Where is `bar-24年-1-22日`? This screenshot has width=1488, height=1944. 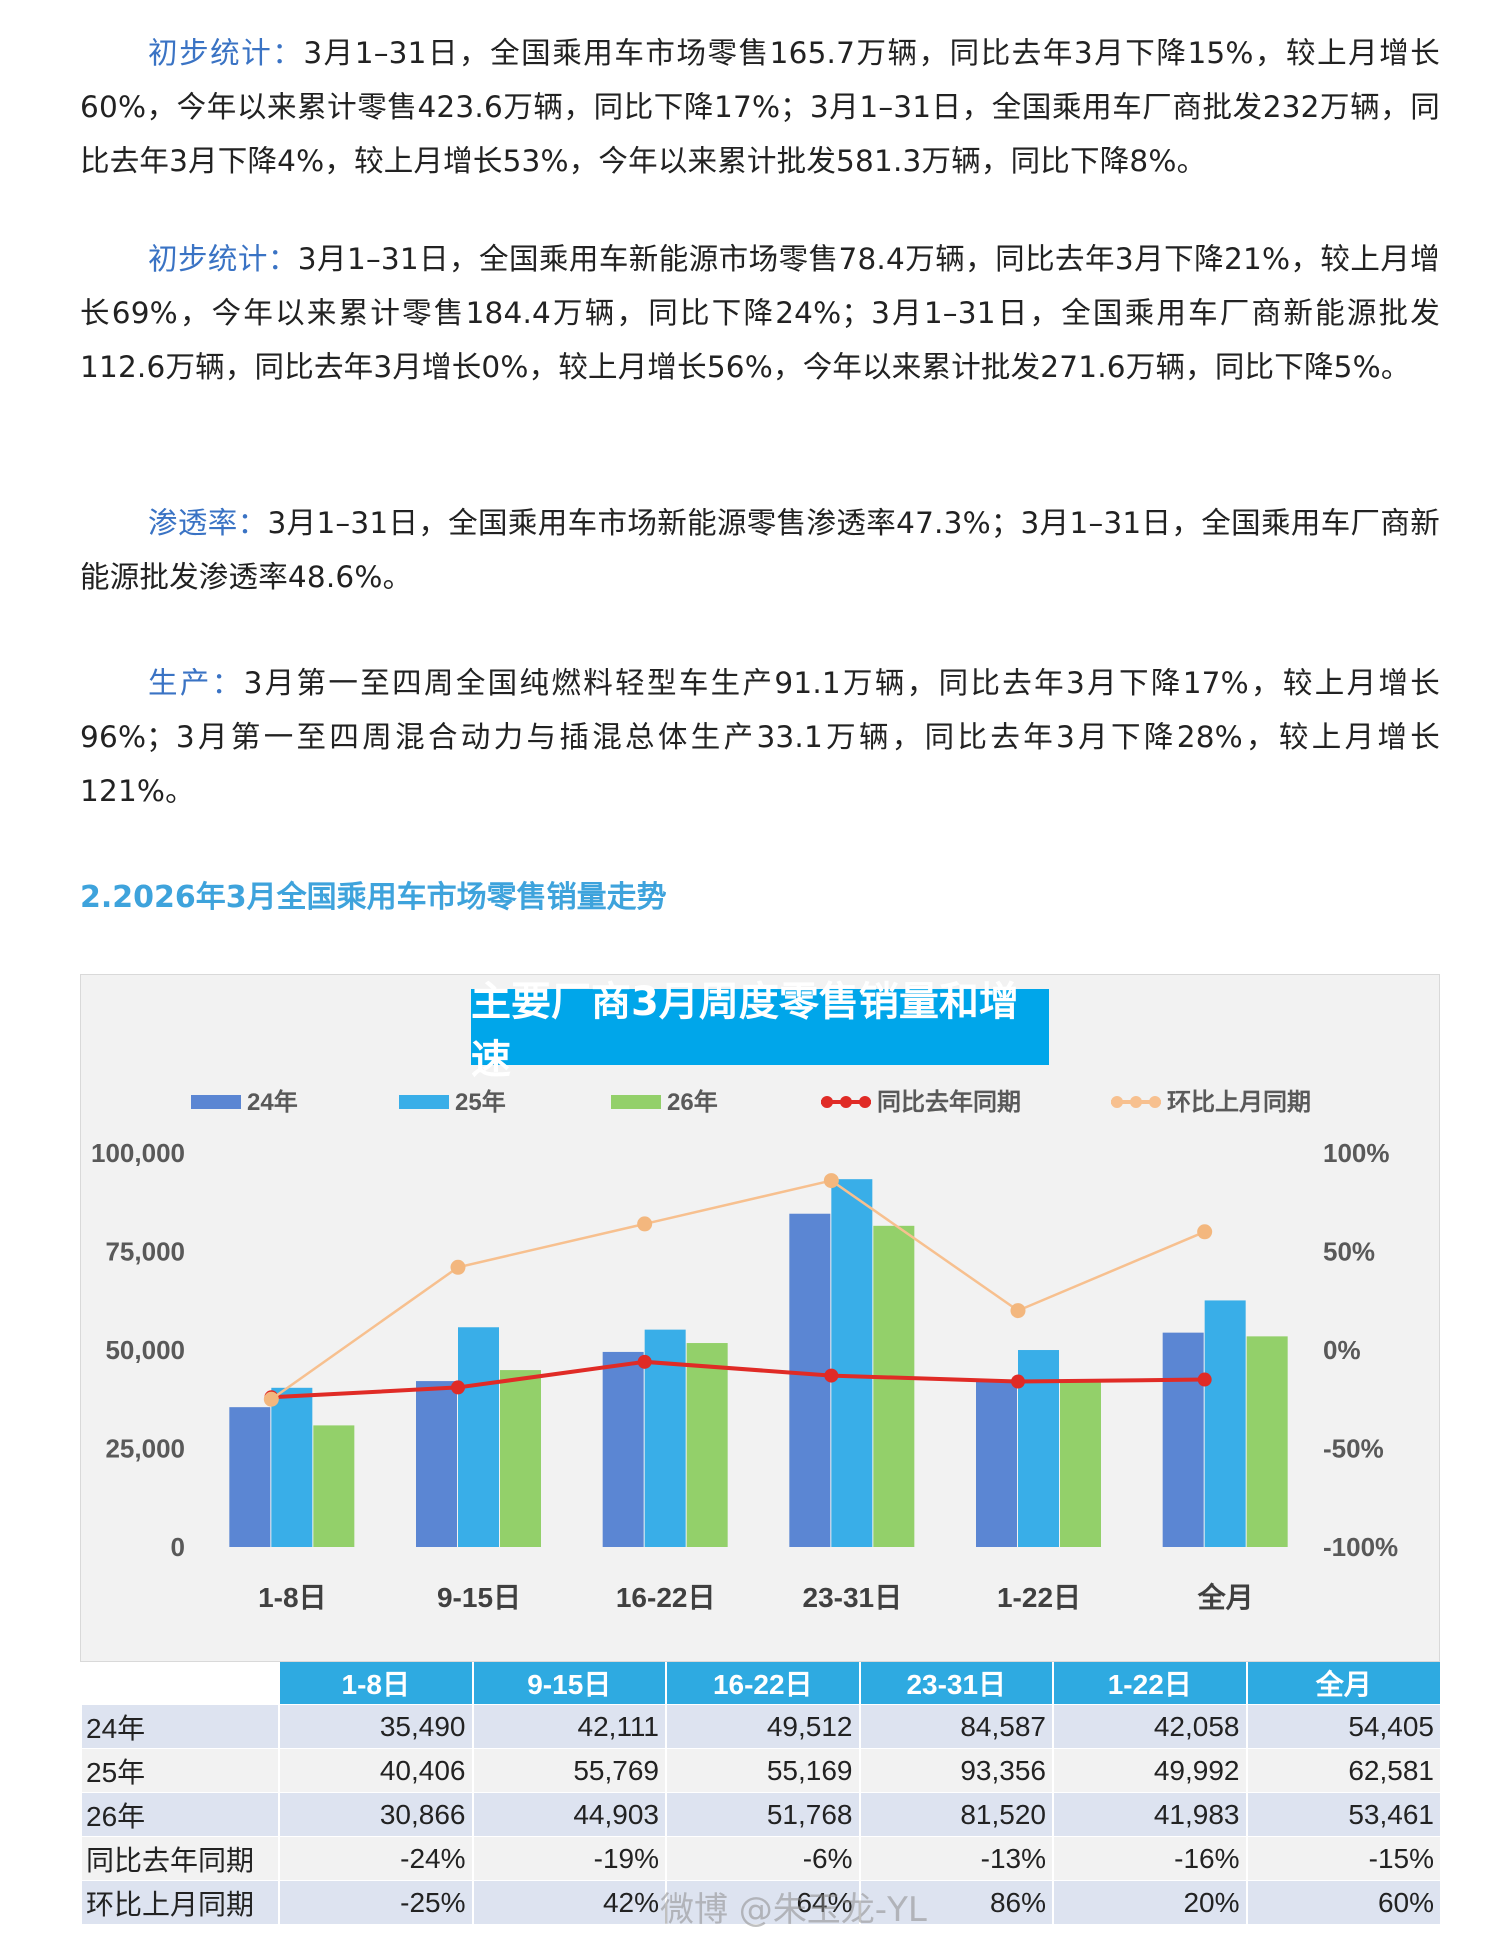 bar-24年-1-22日 is located at coordinates (996, 1464).